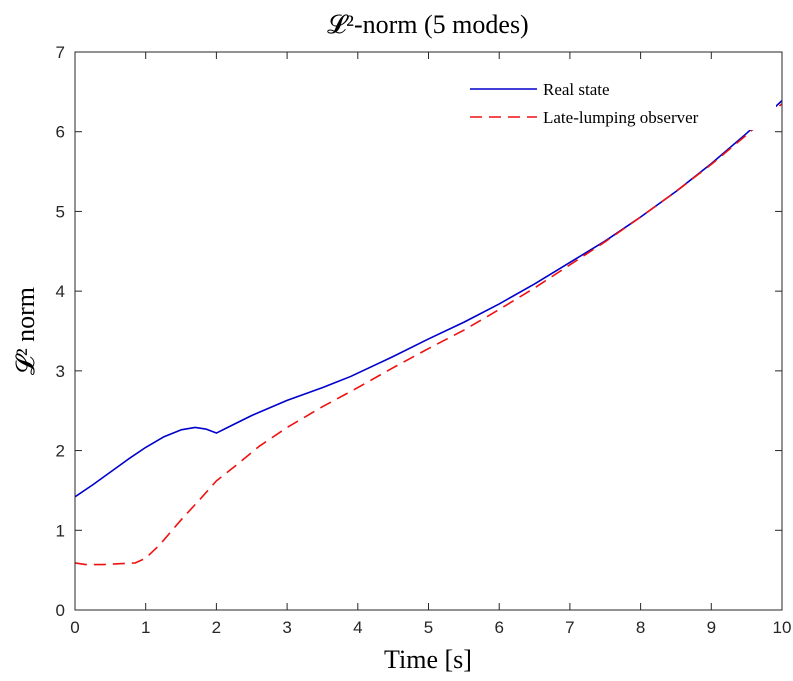  What do you see at coordinates (640, 627) in the screenshot?
I see `x-tick-label: 8` at bounding box center [640, 627].